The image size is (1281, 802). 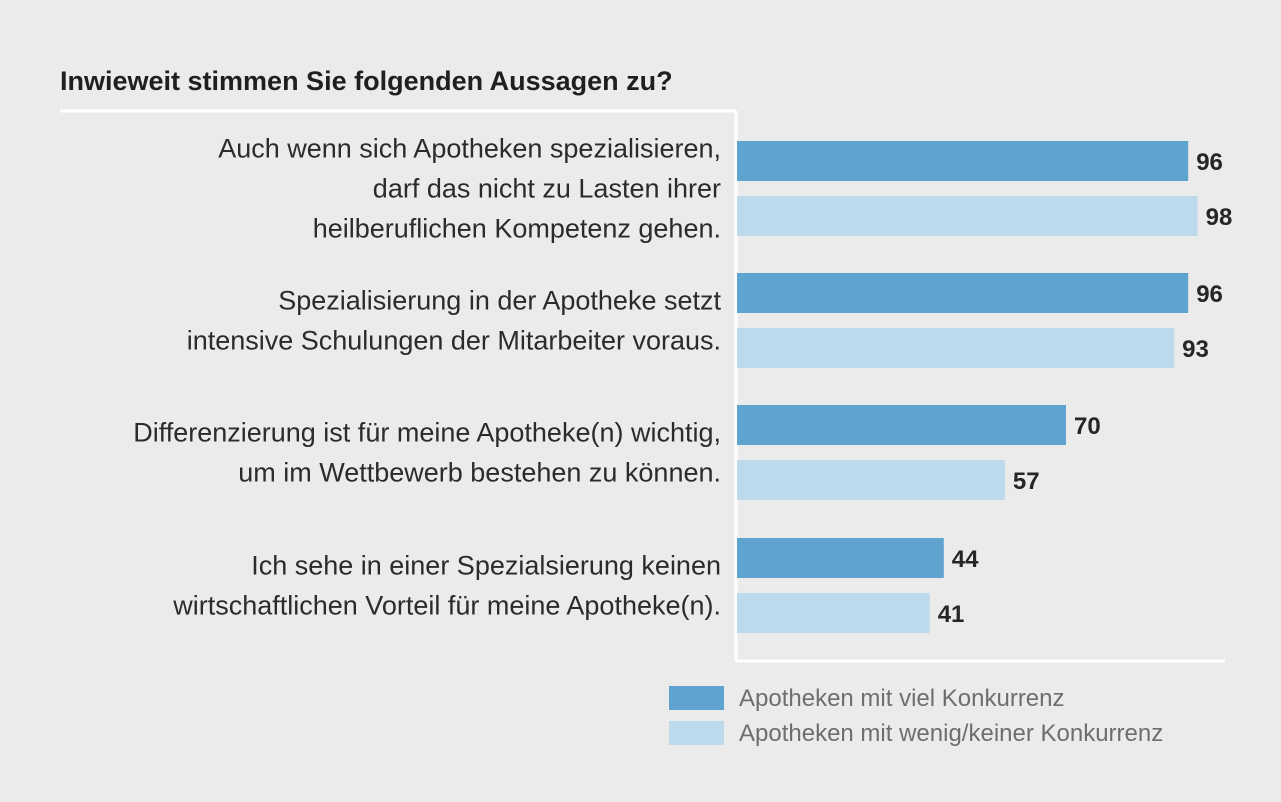 What do you see at coordinates (1195, 349) in the screenshot?
I see `value-label: 93` at bounding box center [1195, 349].